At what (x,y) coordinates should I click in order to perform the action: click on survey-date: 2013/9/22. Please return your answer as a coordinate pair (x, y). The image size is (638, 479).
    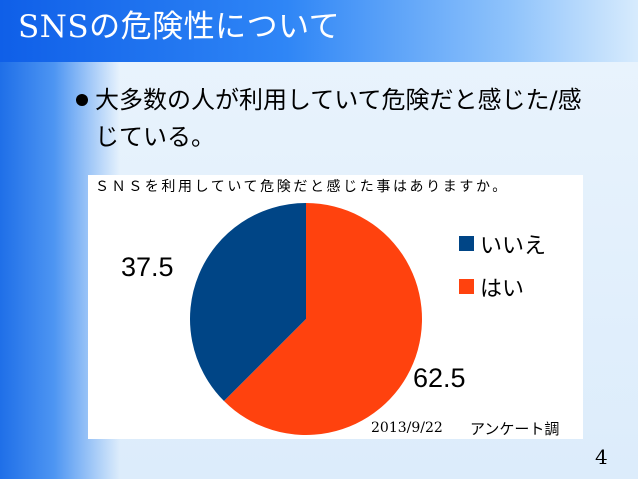
    Looking at the image, I should click on (407, 428).